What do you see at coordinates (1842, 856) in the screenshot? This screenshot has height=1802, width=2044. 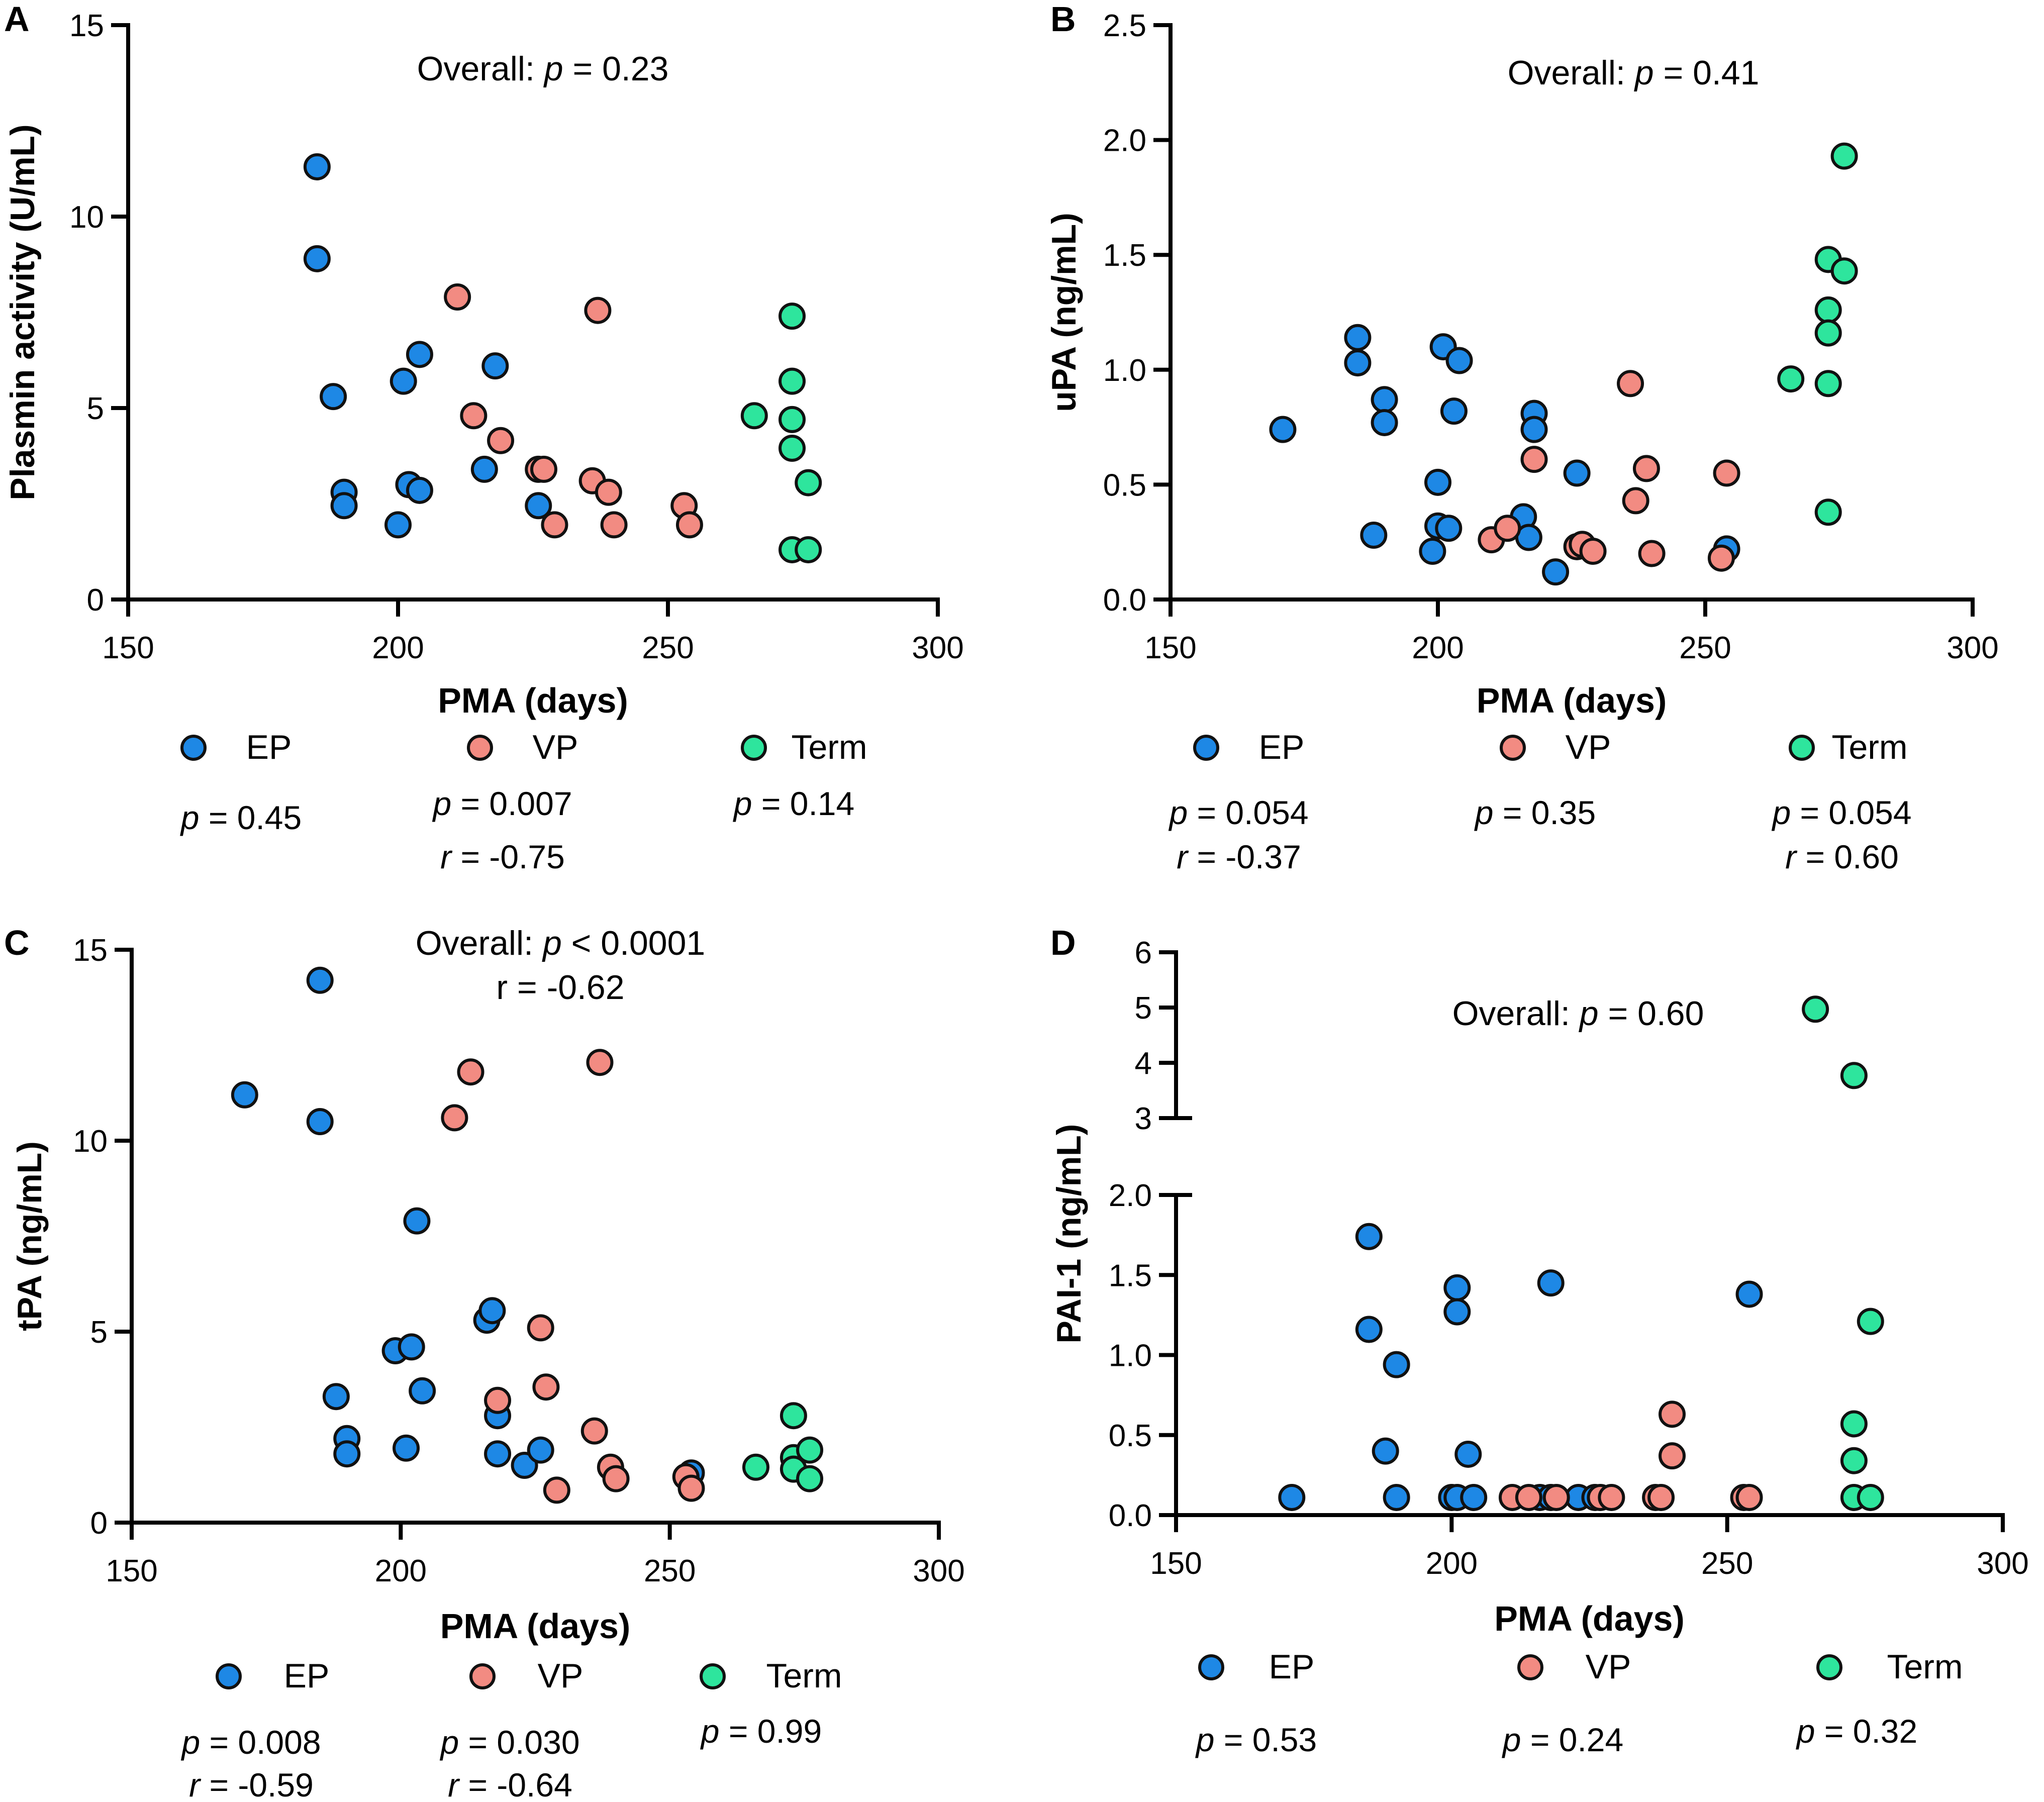 I see `group-r-value: r = 0.60` at bounding box center [1842, 856].